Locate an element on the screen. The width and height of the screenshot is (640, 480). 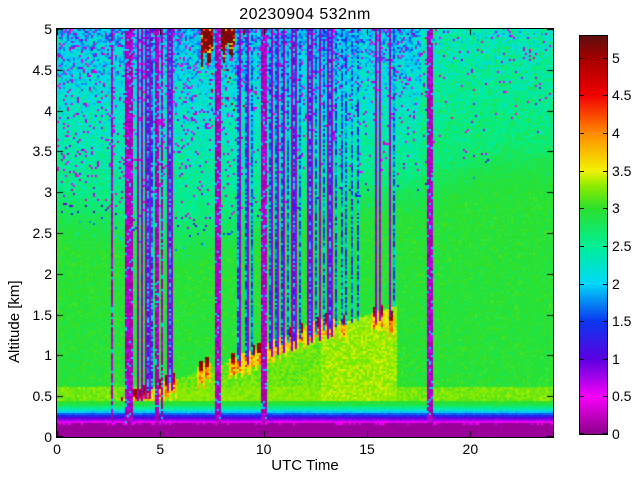
plot-title: 20230904 532nm is located at coordinates (305, 14).